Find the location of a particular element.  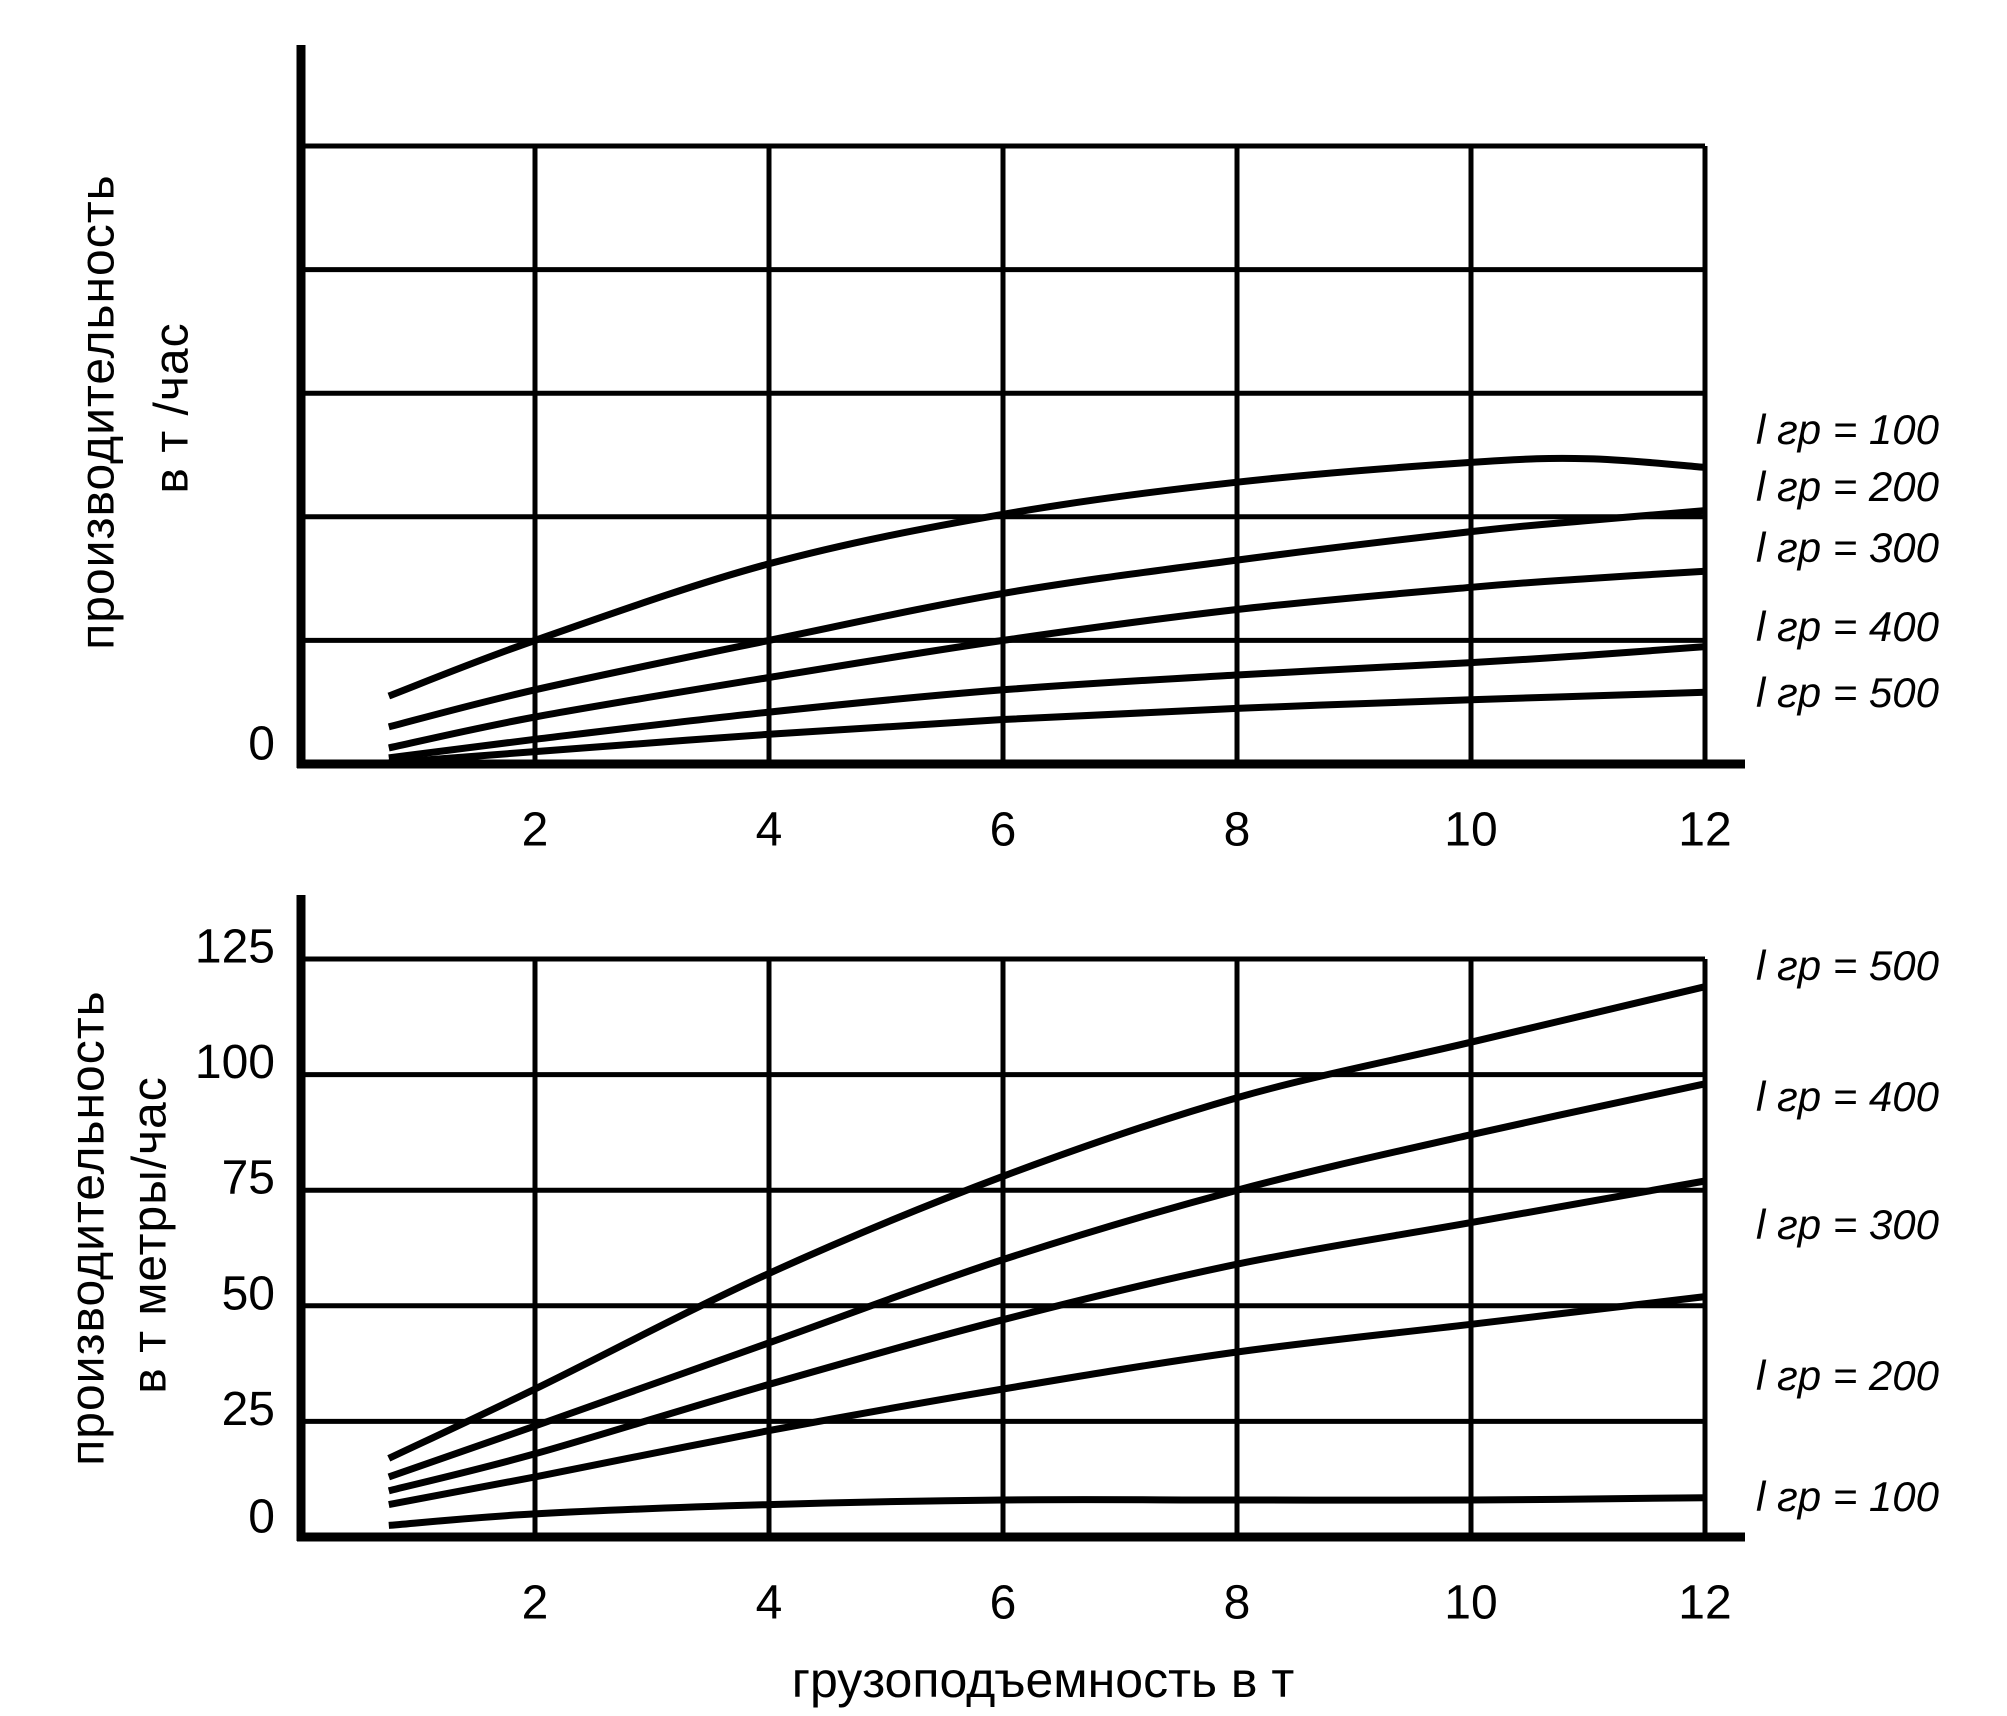

legend-bottom-lgr-400: l гр = 400 is located at coordinates (1848, 1096).